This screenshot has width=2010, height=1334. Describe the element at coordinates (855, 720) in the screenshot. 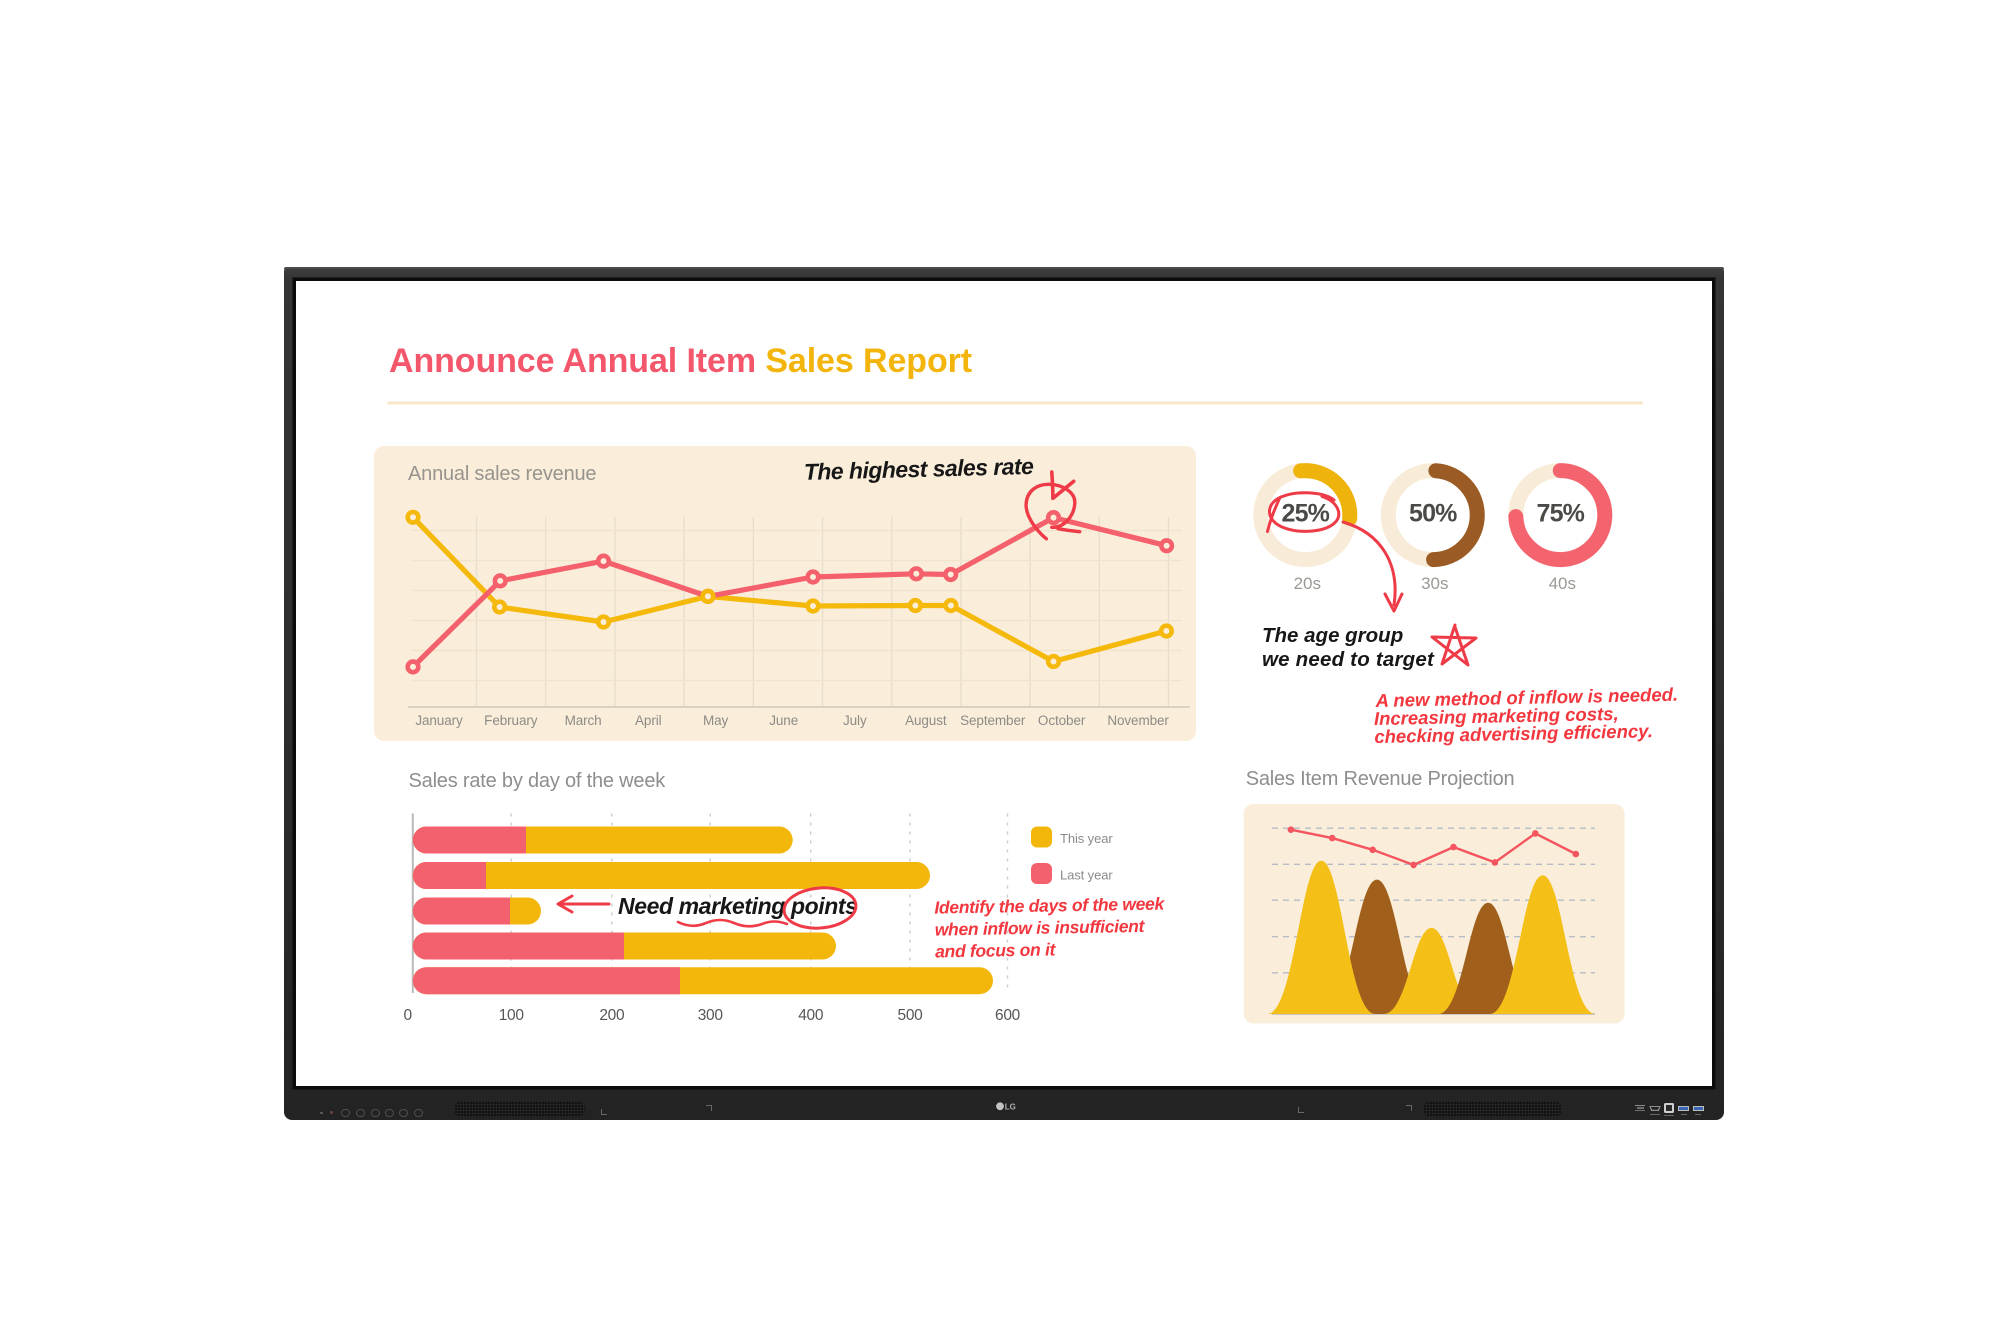

I see `svg-text: July` at that location.